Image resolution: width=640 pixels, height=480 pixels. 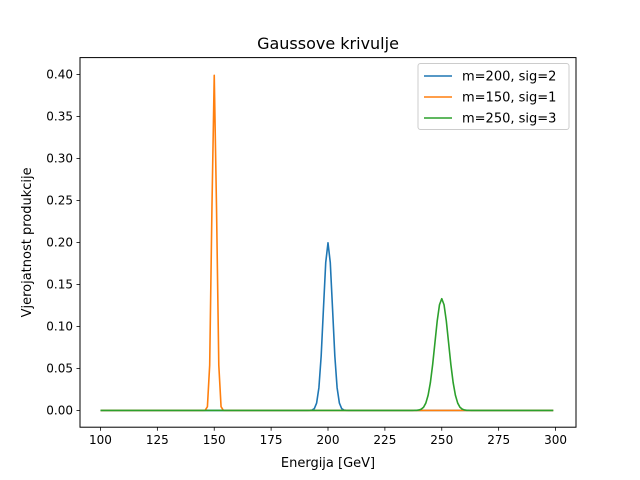 I want to click on y-tick-label: 0.40, so click(x=59, y=75).